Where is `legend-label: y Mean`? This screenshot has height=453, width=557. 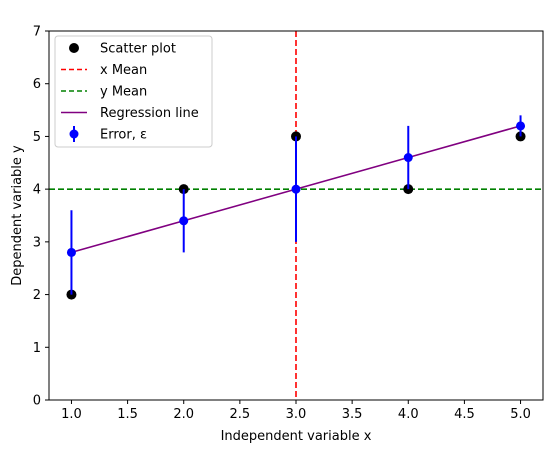 legend-label: y Mean is located at coordinates (123, 92).